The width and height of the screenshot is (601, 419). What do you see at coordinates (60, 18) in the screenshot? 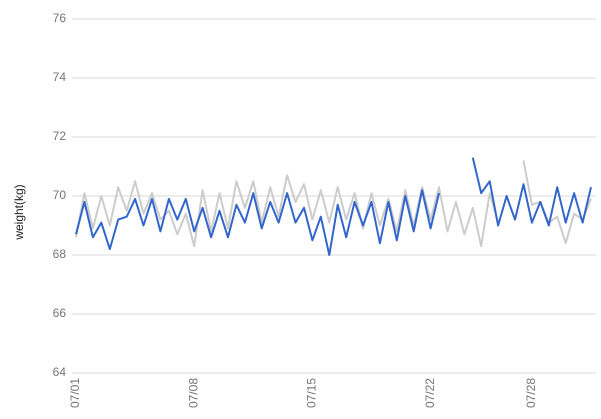
I see `y-tick-label: 76` at bounding box center [60, 18].